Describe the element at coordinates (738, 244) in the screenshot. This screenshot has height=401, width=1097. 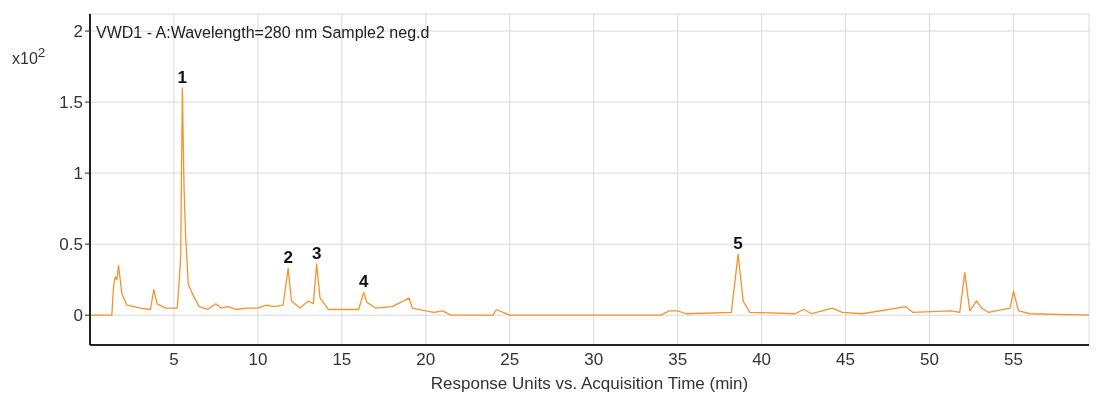
I see `annotation: 5` at that location.